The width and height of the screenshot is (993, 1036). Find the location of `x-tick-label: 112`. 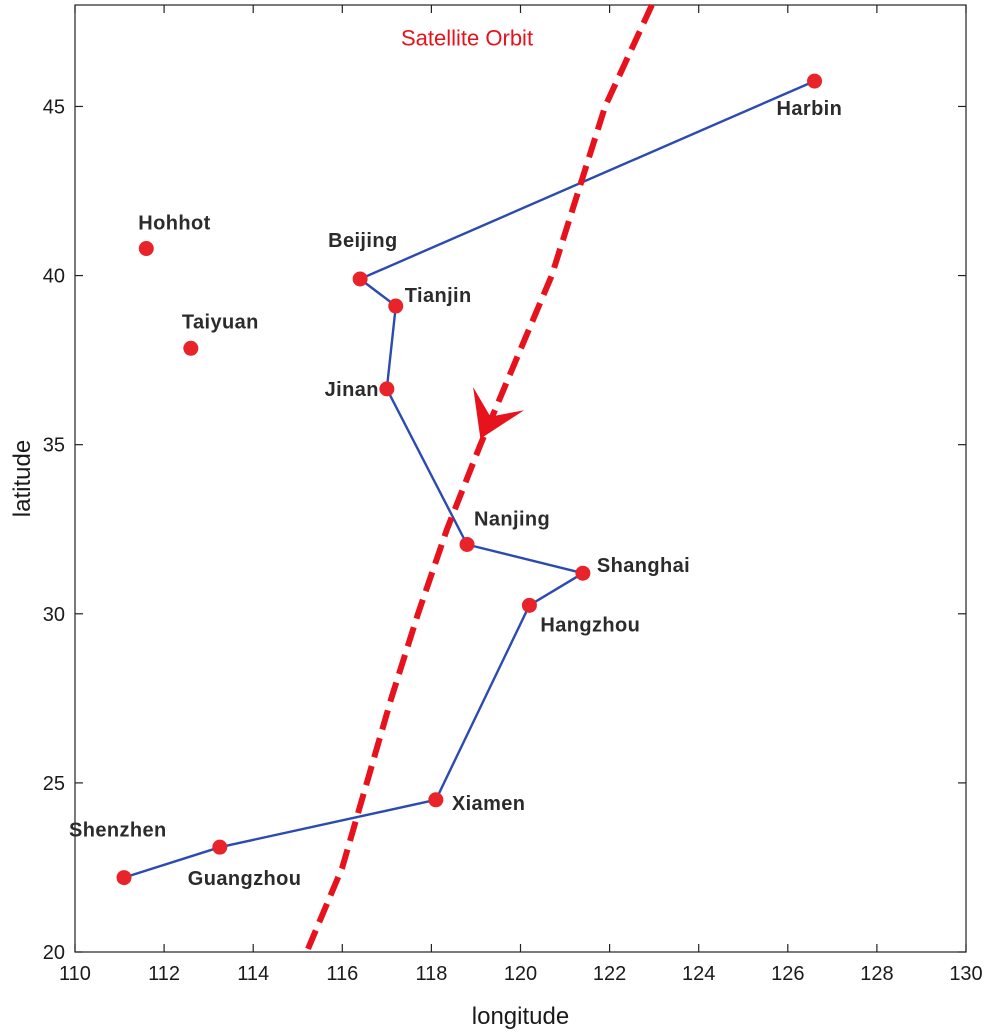

x-tick-label: 112 is located at coordinates (164, 974).